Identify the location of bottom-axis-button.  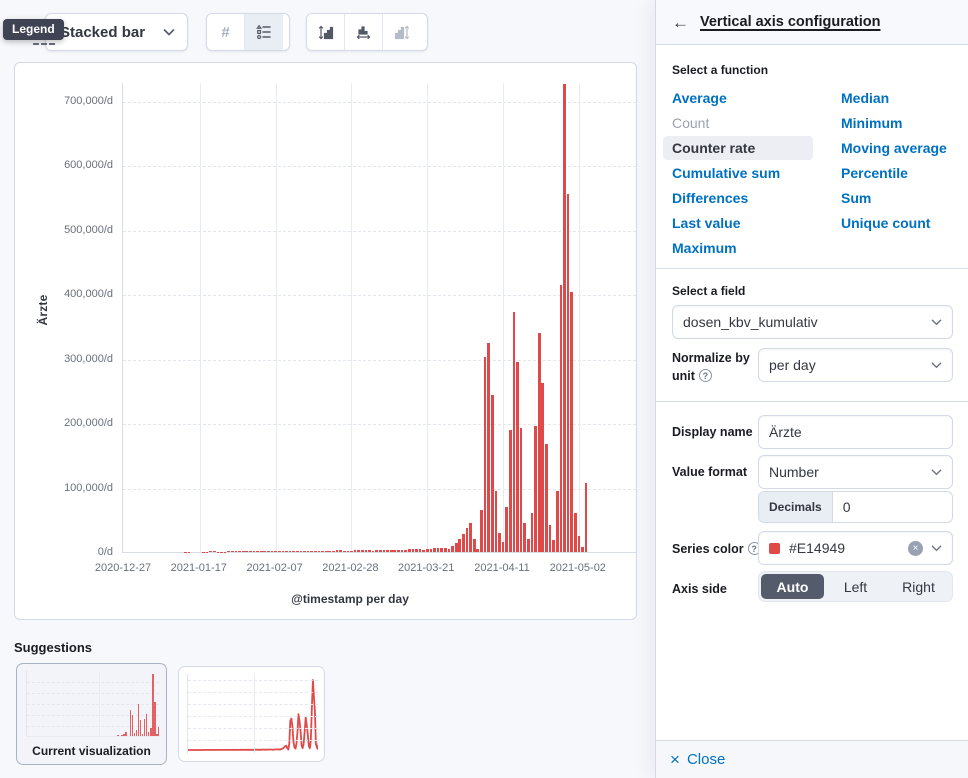
(364, 32).